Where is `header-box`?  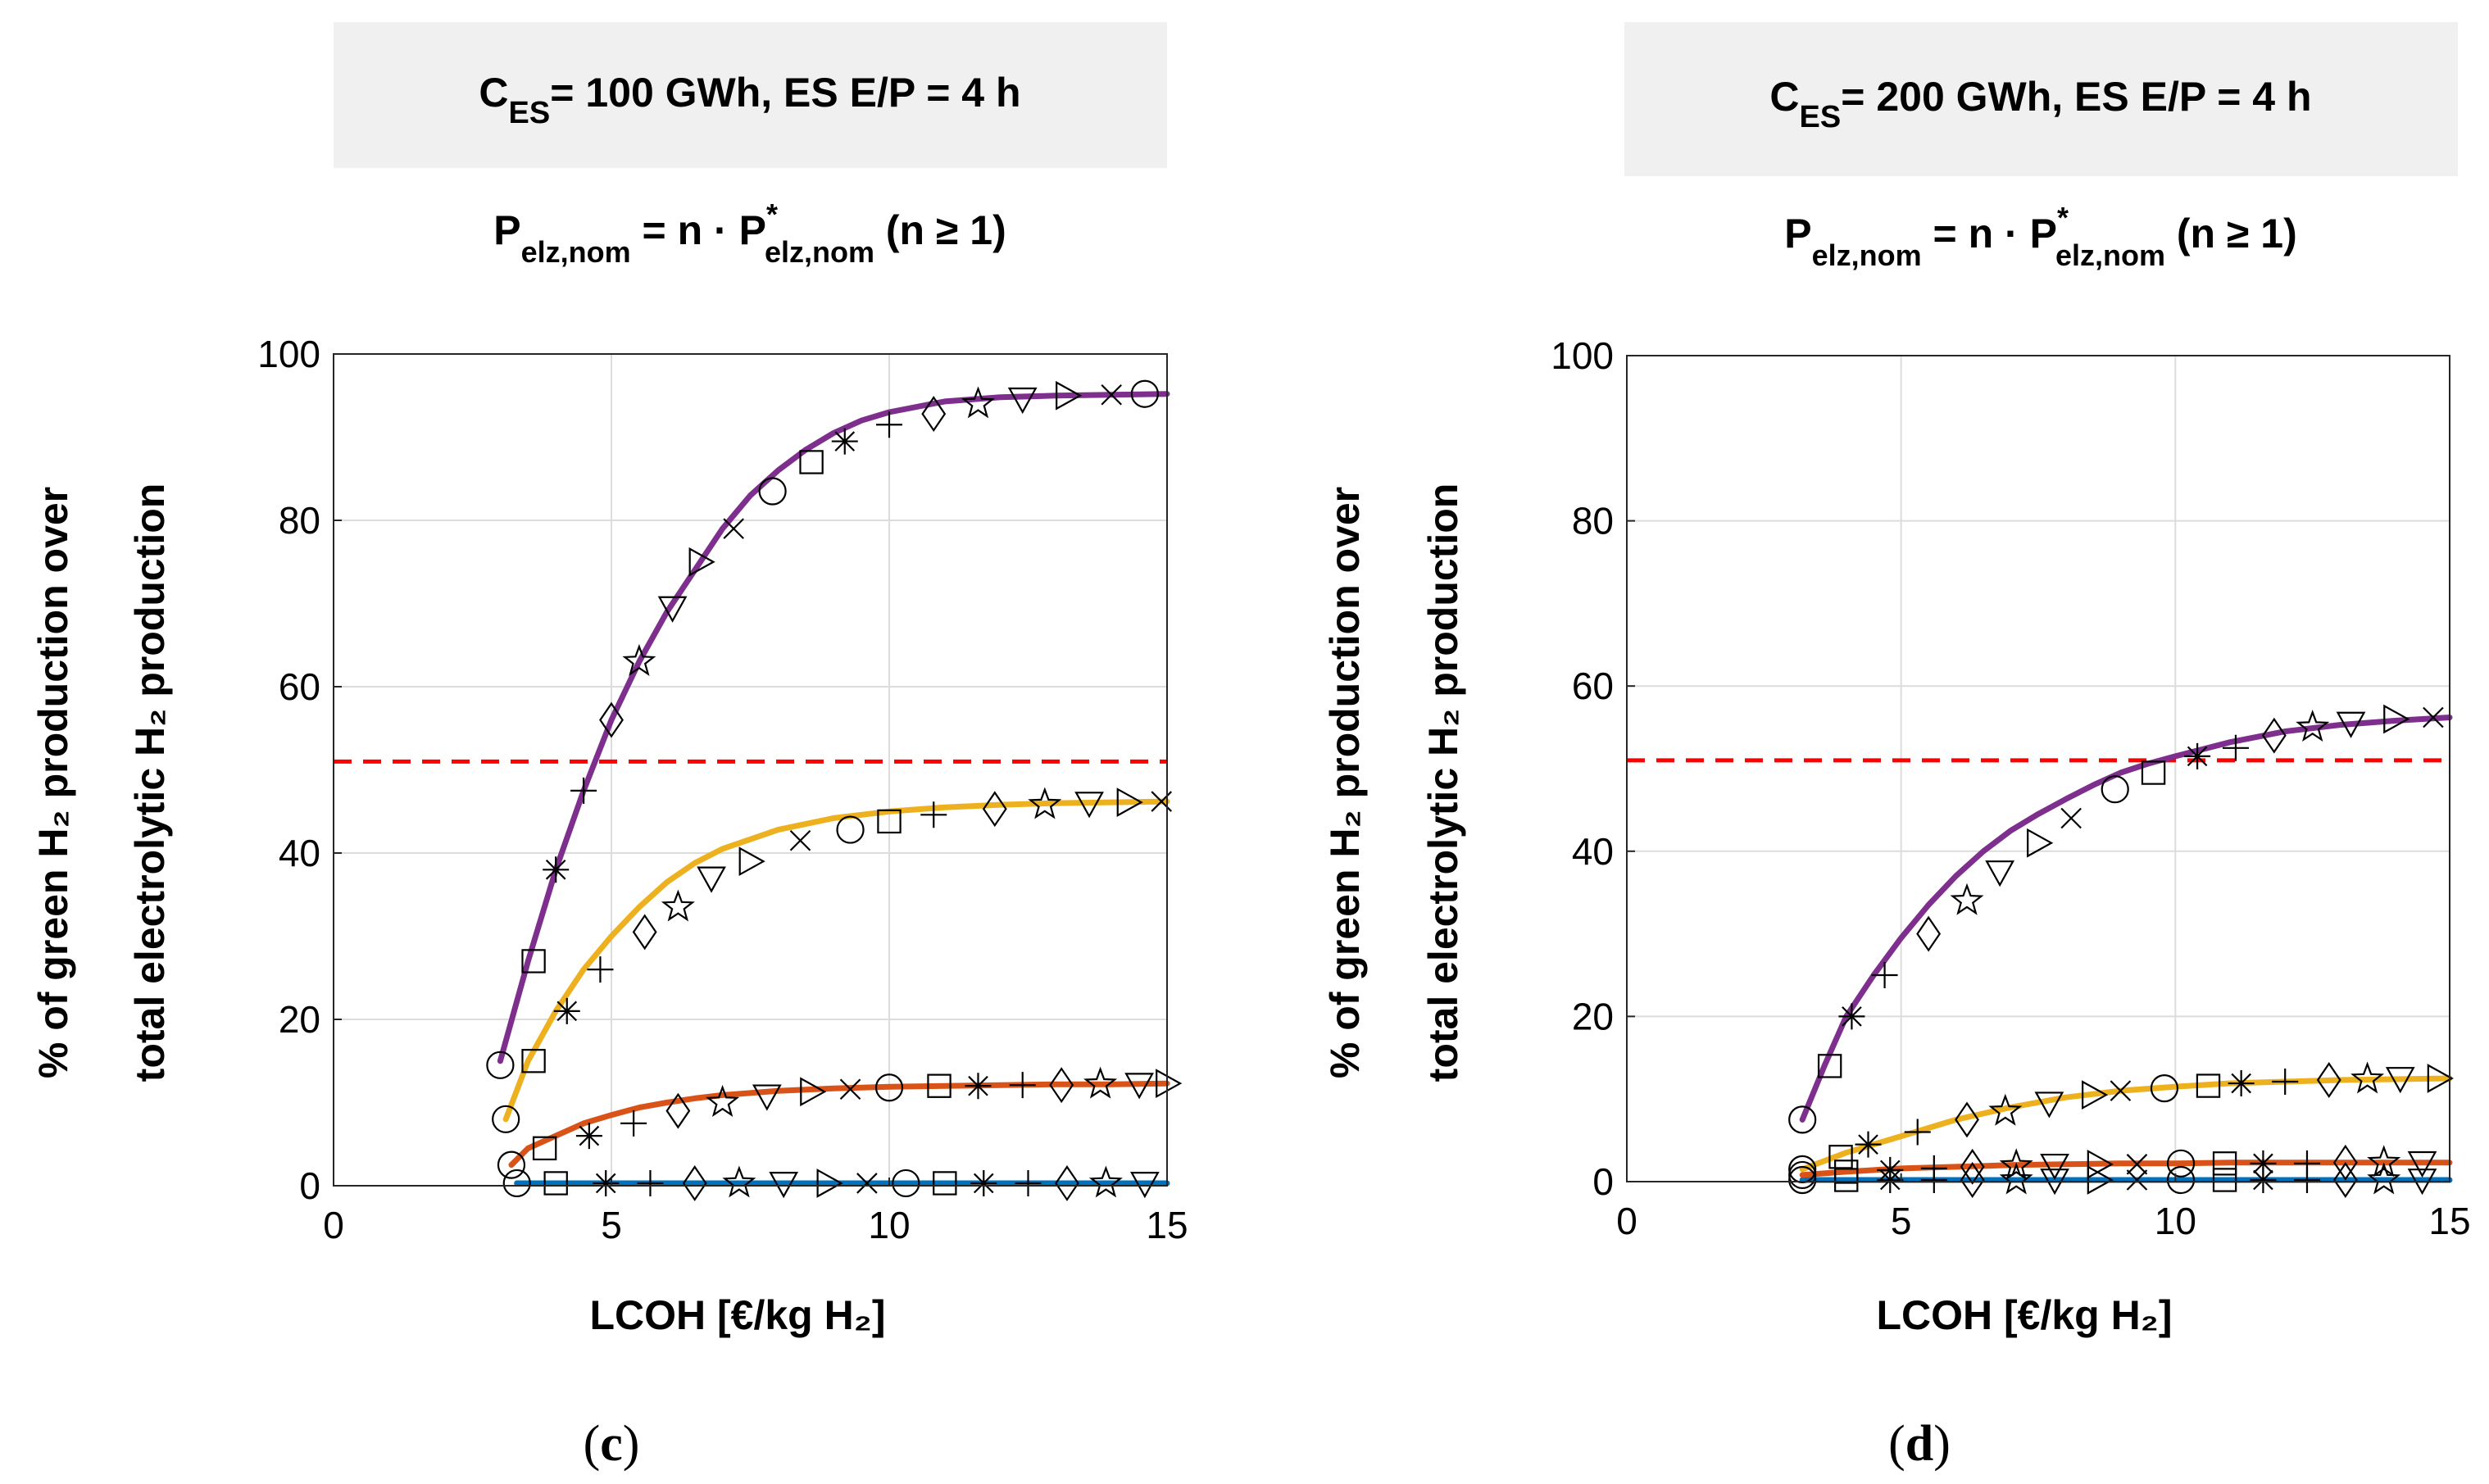 header-box is located at coordinates (2041, 99).